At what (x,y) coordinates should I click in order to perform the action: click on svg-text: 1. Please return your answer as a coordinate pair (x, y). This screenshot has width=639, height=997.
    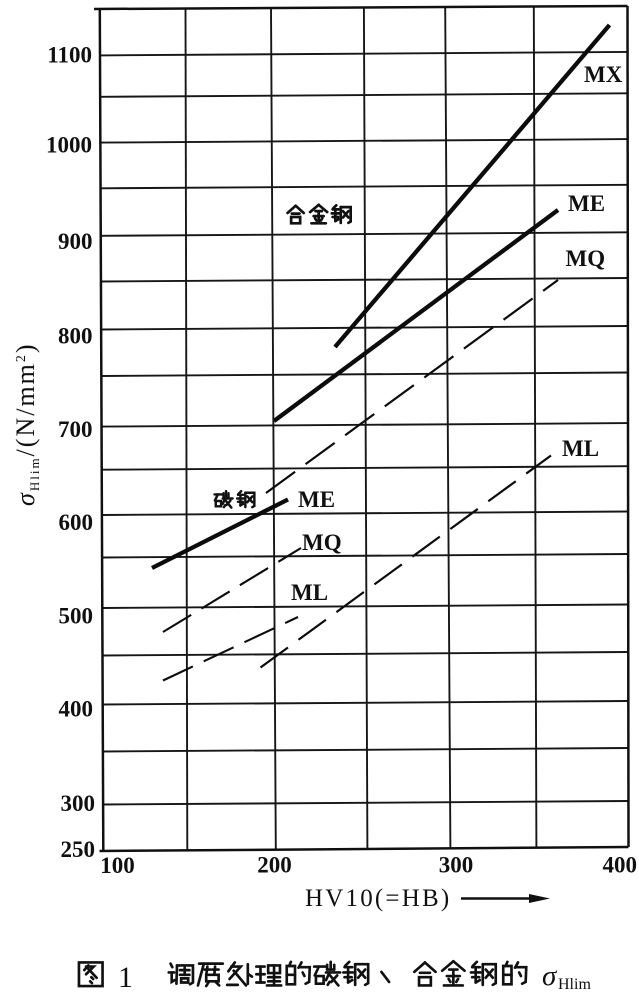
    Looking at the image, I should click on (125, 977).